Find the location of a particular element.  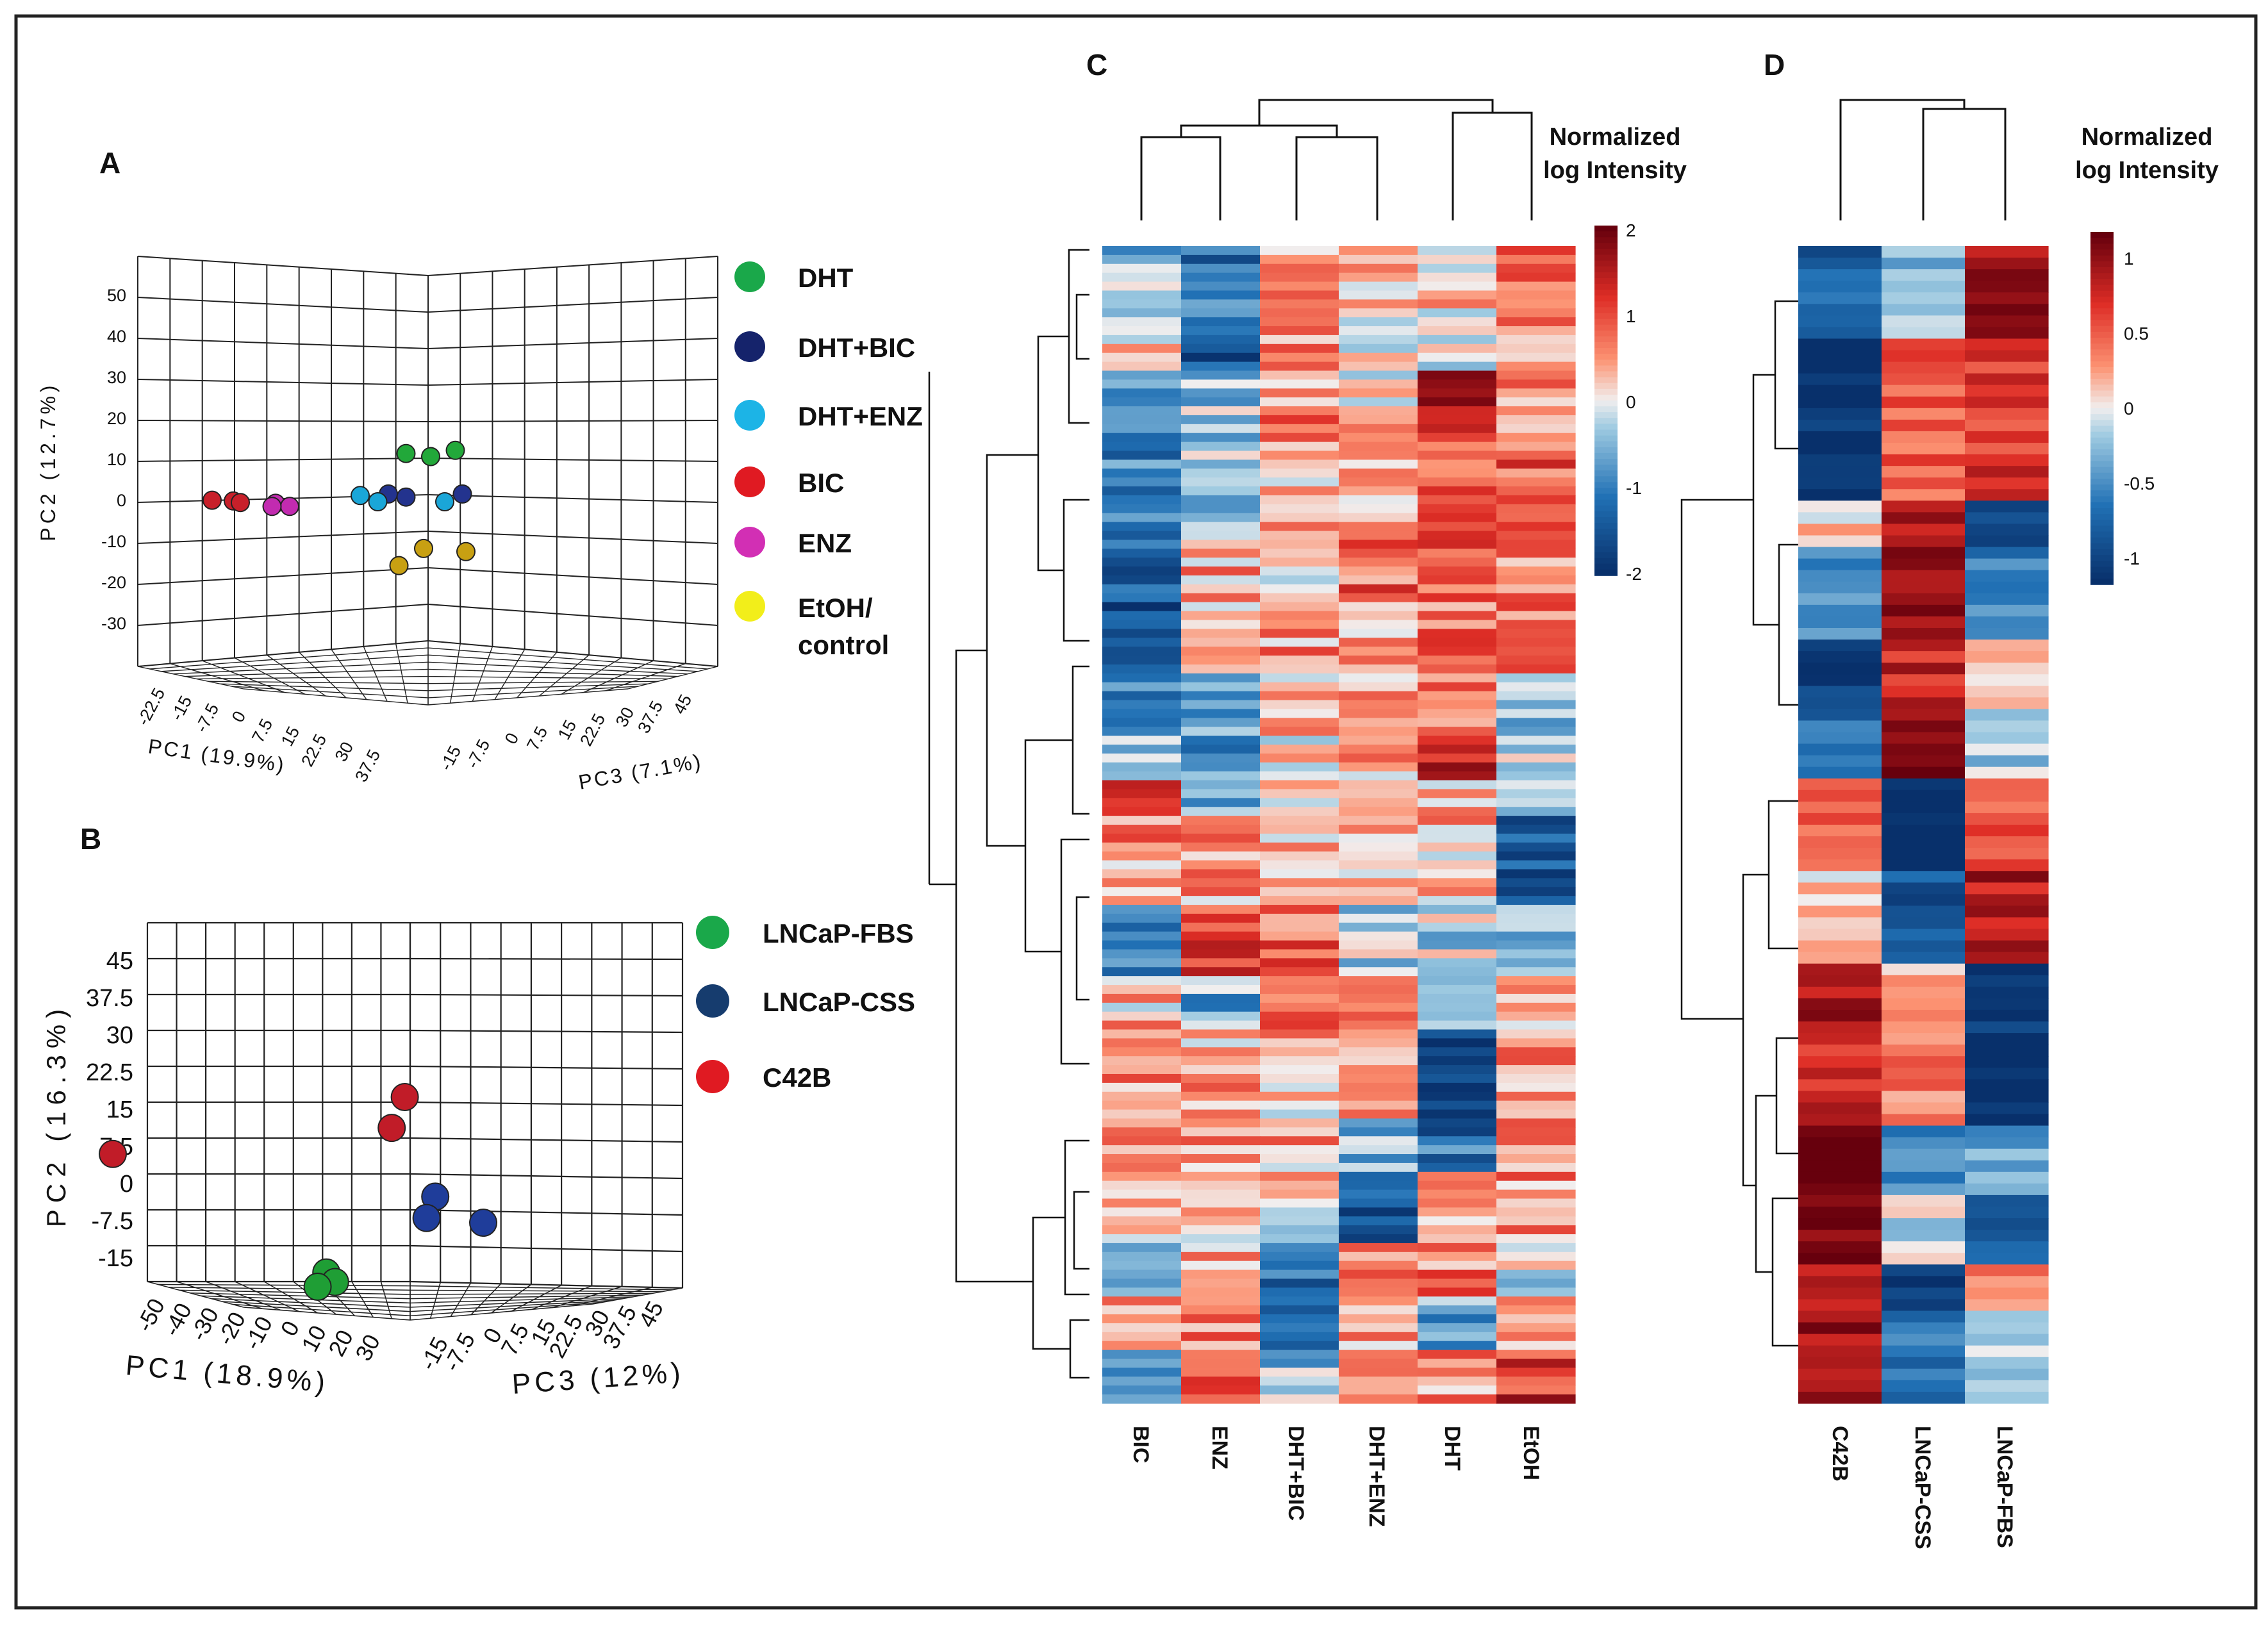

legend-marker-lncap-fbs is located at coordinates (712, 932).